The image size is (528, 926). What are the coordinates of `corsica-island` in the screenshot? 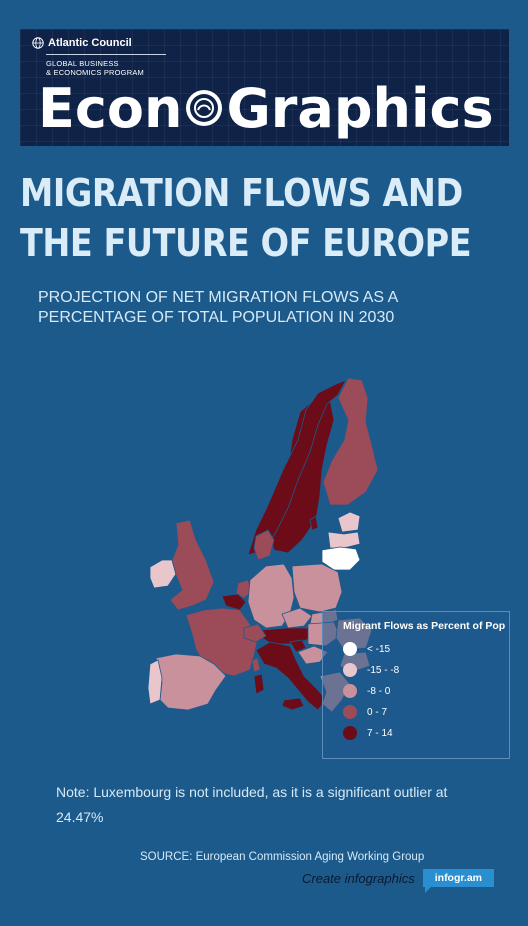 It's located at (256, 665).